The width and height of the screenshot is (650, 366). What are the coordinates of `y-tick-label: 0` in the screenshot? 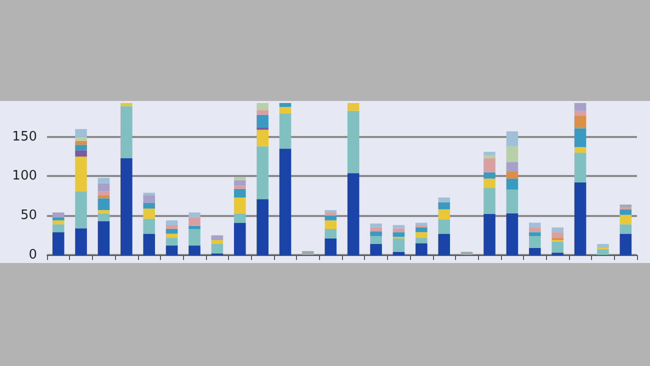 It's located at (32, 255).